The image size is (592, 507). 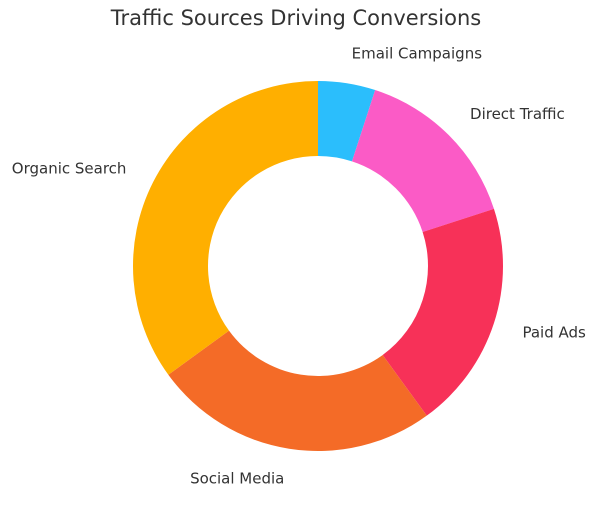 I want to click on slice-social-media, so click(x=297, y=390).